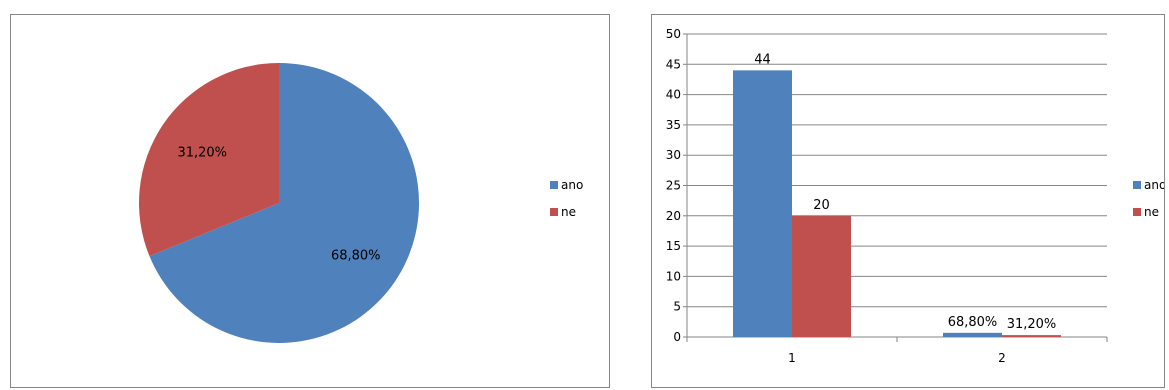 The image size is (1169, 390). Describe the element at coordinates (1002, 358) in the screenshot. I see `x-tick-label: 2` at that location.